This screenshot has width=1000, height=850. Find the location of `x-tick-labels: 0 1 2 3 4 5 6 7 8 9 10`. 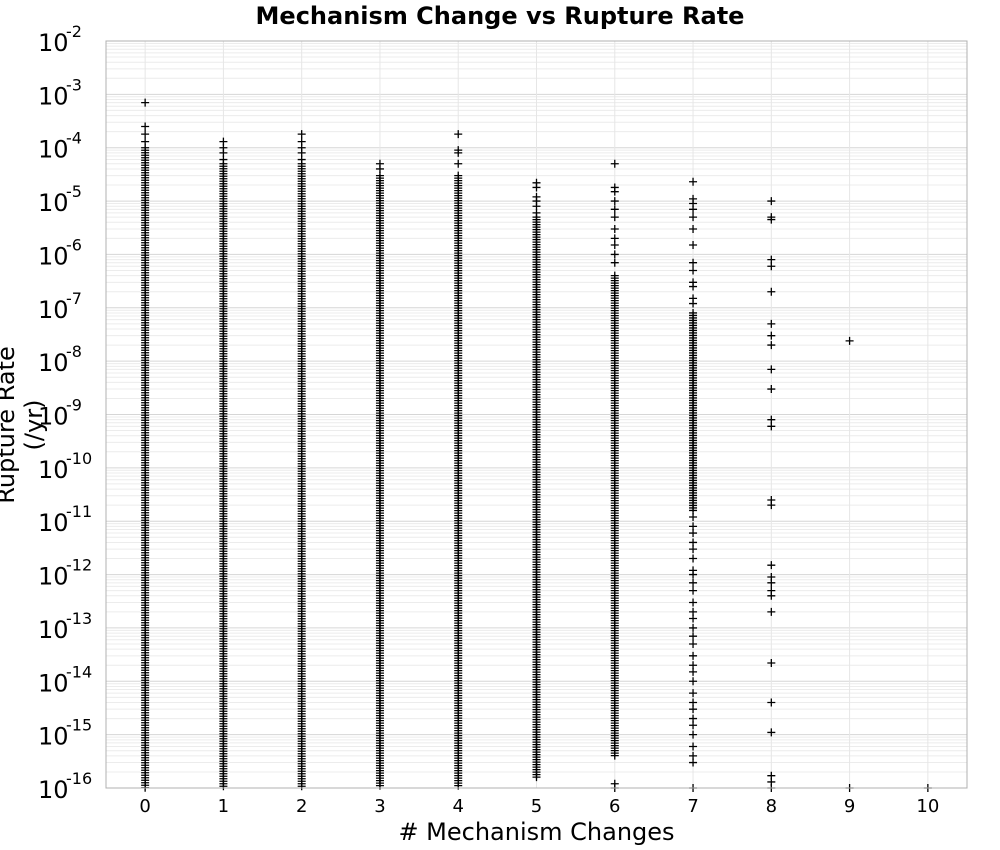

x-tick-labels: 0 1 2 3 4 5 6 7 8 9 10 is located at coordinates (539, 806).